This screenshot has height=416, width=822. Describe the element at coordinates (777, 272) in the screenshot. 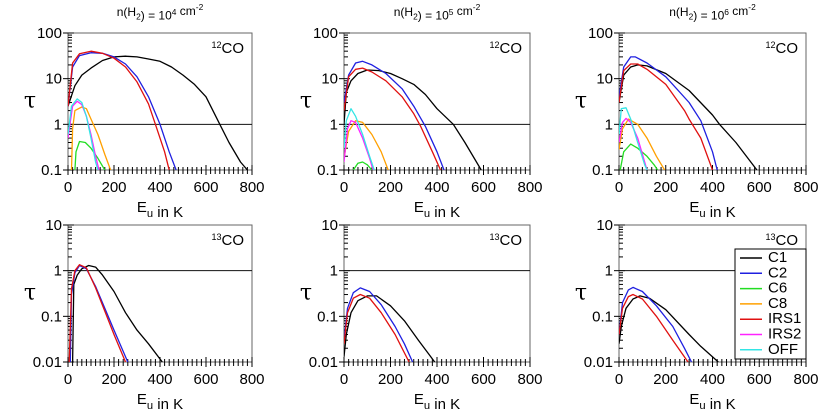

I see `legend-label: C2` at that location.